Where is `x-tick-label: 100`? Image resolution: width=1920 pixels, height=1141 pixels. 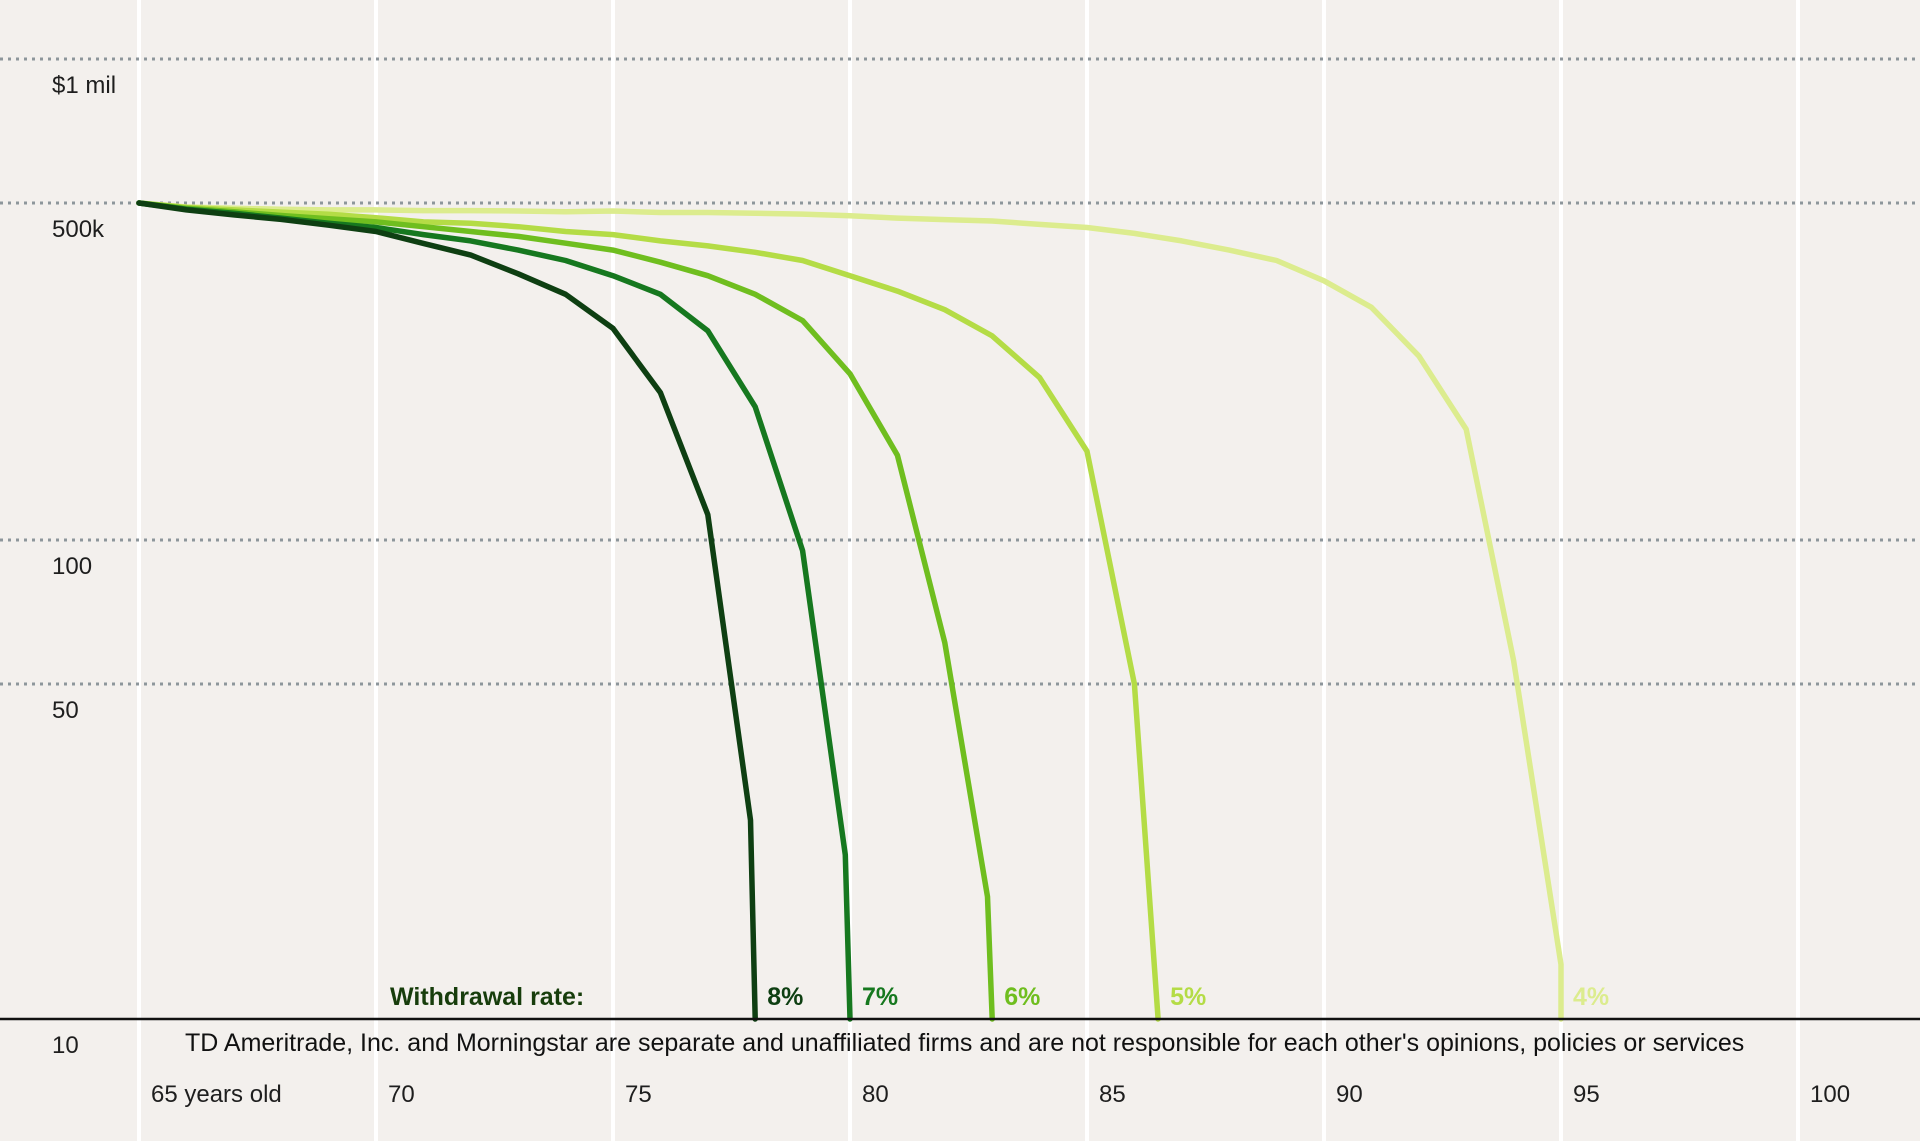 x-tick-label: 100 is located at coordinates (1830, 1094).